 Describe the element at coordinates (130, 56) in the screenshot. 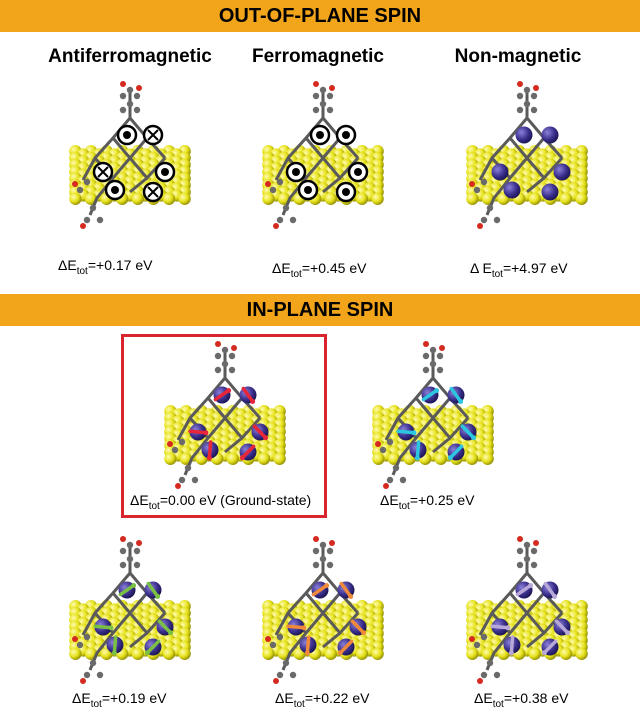

I see `antiferro-title: Antiferromagnetic` at that location.